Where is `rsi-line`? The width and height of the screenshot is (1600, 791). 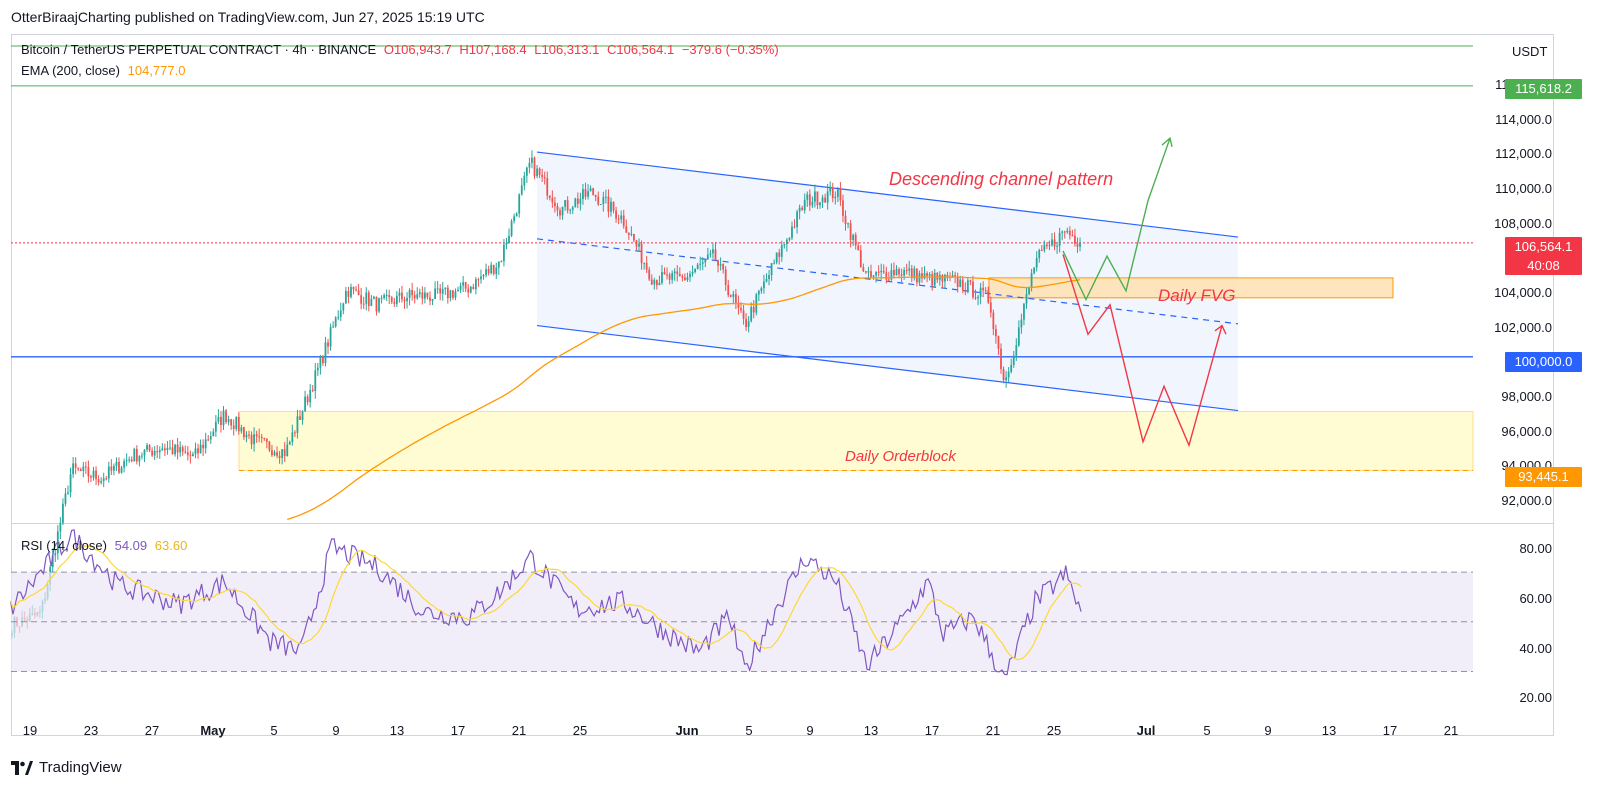 rsi-line is located at coordinates (545, 602).